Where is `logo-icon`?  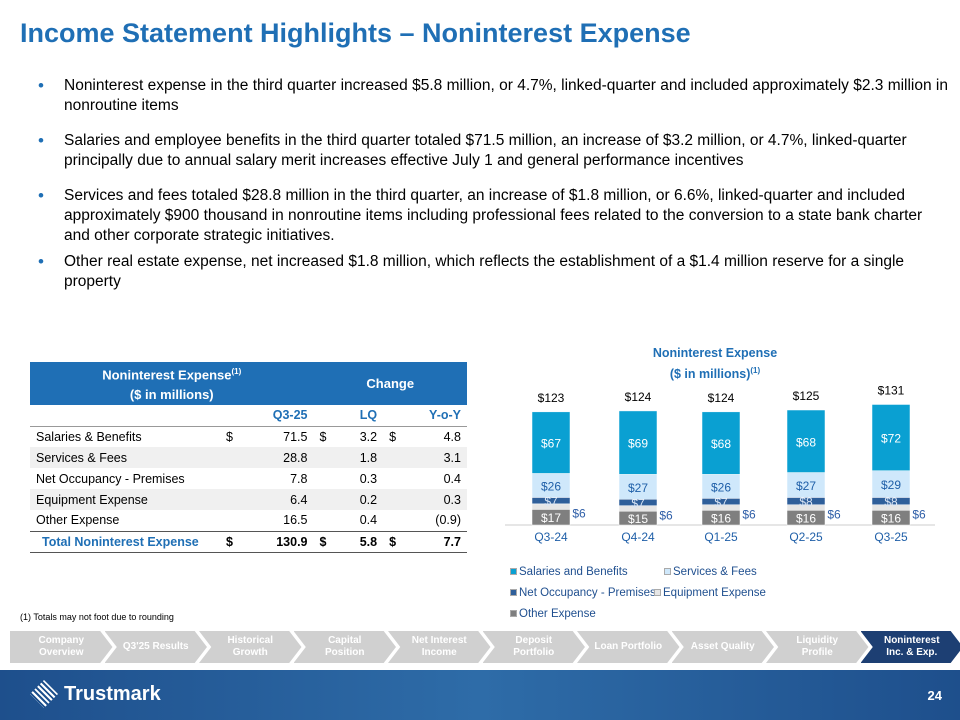
logo-icon is located at coordinates (44, 694).